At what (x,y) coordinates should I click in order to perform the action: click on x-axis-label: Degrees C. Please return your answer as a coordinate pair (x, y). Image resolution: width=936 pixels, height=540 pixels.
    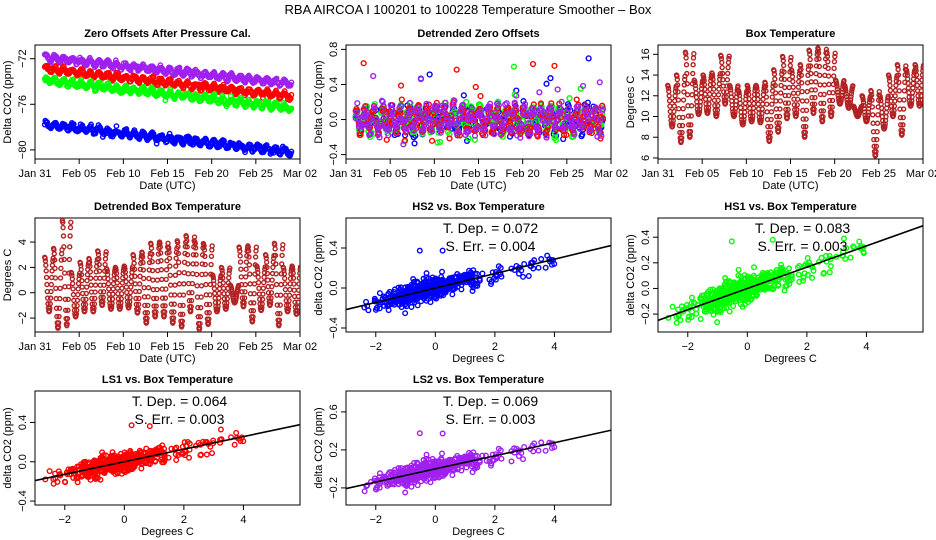
    Looking at the image, I should click on (790, 359).